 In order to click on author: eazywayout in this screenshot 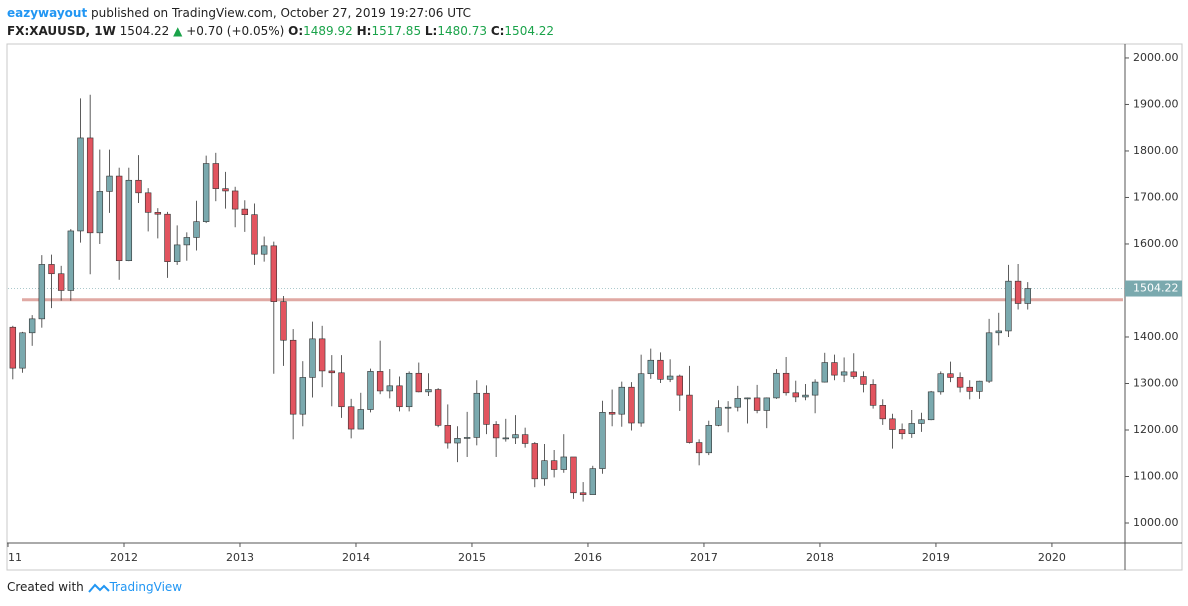, I will do `click(47, 13)`.